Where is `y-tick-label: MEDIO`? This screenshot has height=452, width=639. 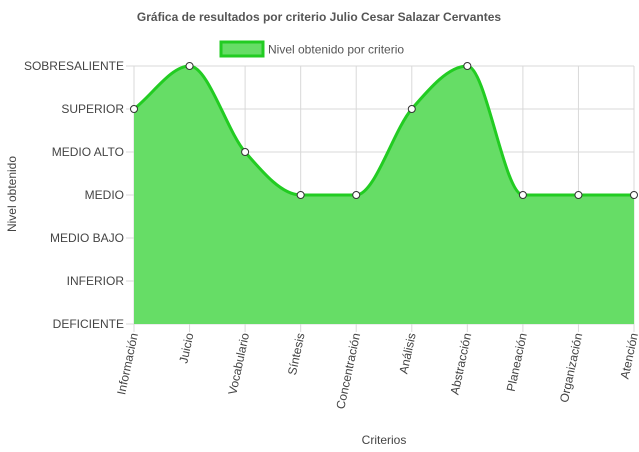 y-tick-label: MEDIO is located at coordinates (104, 195).